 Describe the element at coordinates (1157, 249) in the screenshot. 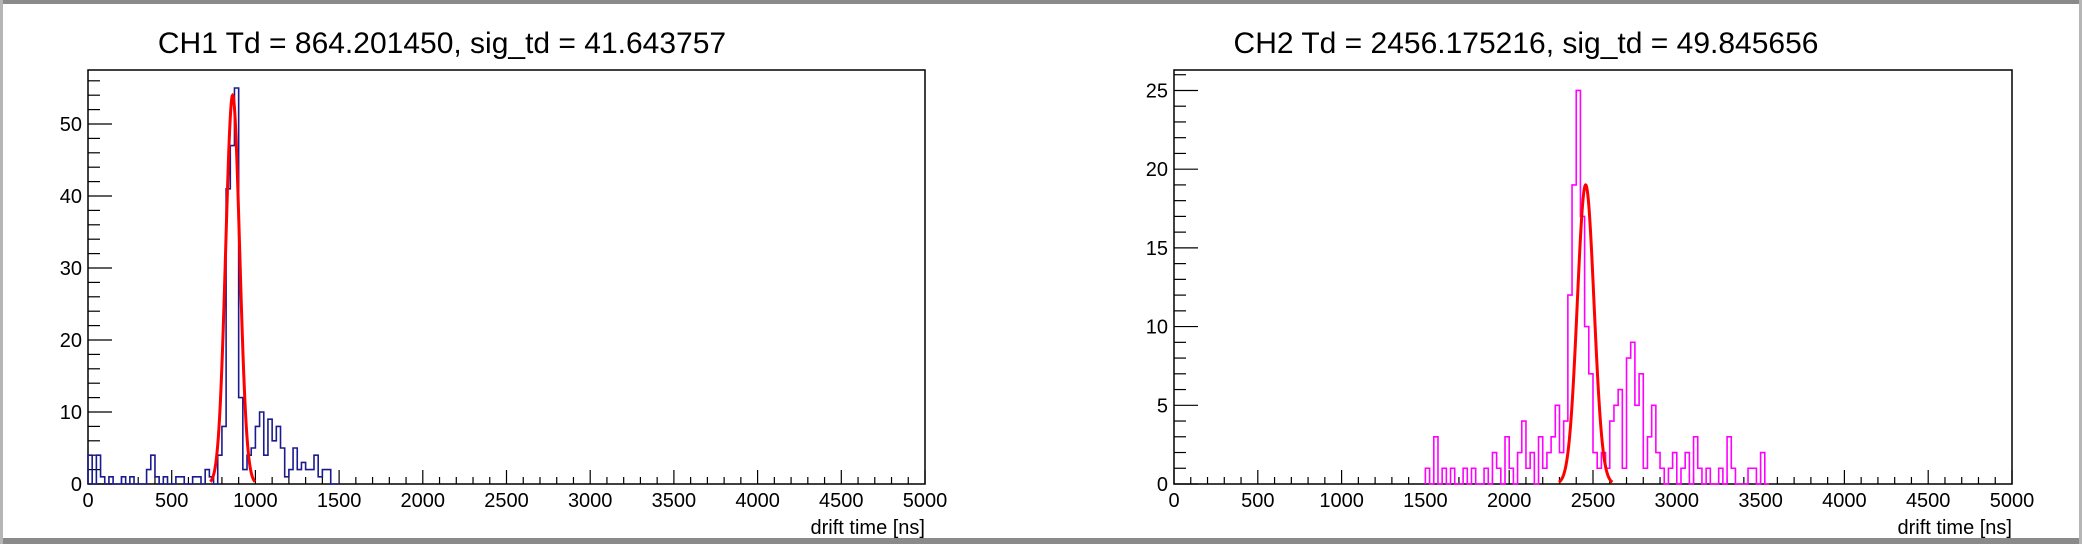

I see `ch2-y-tick-label: 15` at that location.